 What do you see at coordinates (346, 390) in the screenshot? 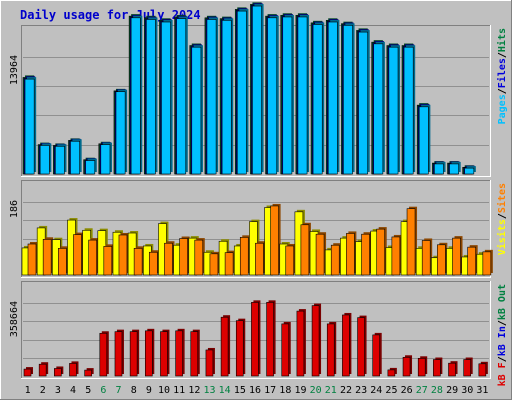
I see `day-label-22: 22` at bounding box center [346, 390].